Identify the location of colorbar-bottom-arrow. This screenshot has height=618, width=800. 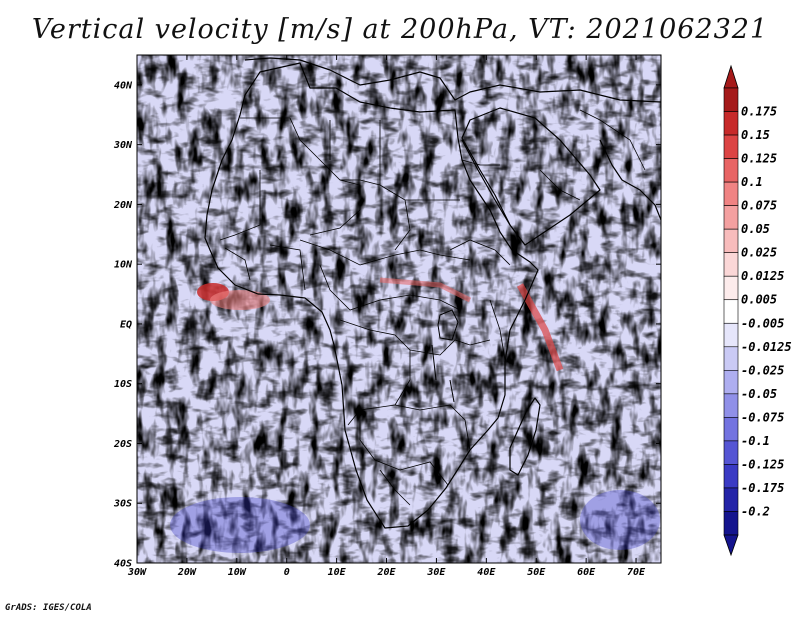
(731, 545).